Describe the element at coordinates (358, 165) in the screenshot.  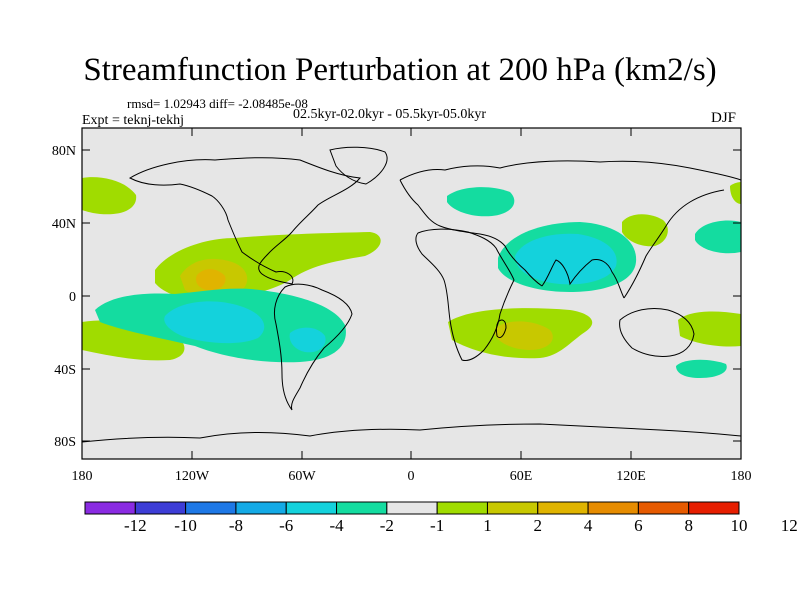
I see `coastline-greenland` at that location.